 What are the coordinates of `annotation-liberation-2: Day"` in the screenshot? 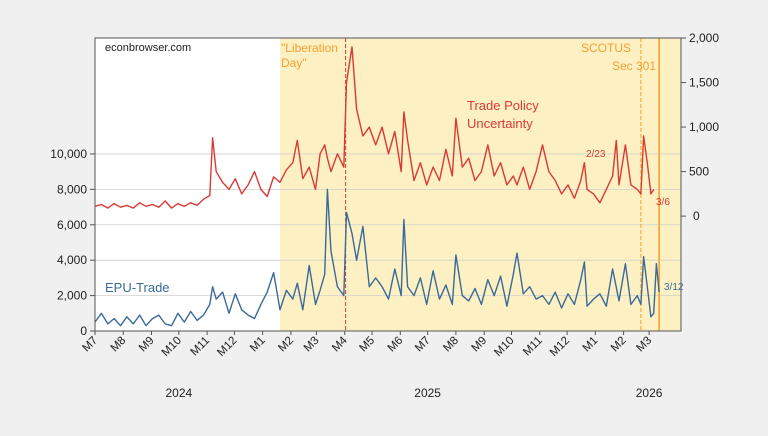 It's located at (294, 63).